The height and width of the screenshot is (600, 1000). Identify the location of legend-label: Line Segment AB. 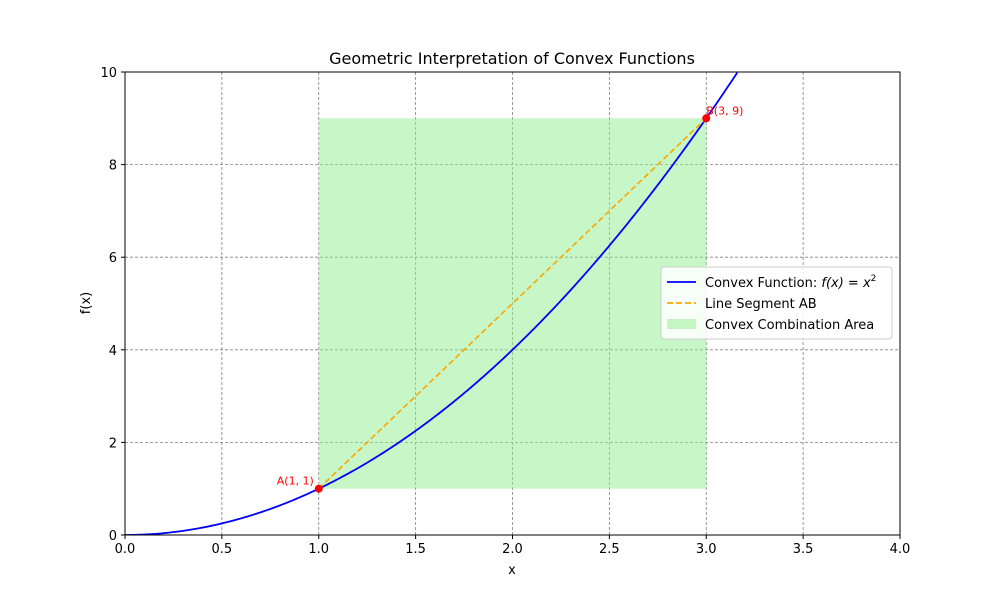
(761, 304).